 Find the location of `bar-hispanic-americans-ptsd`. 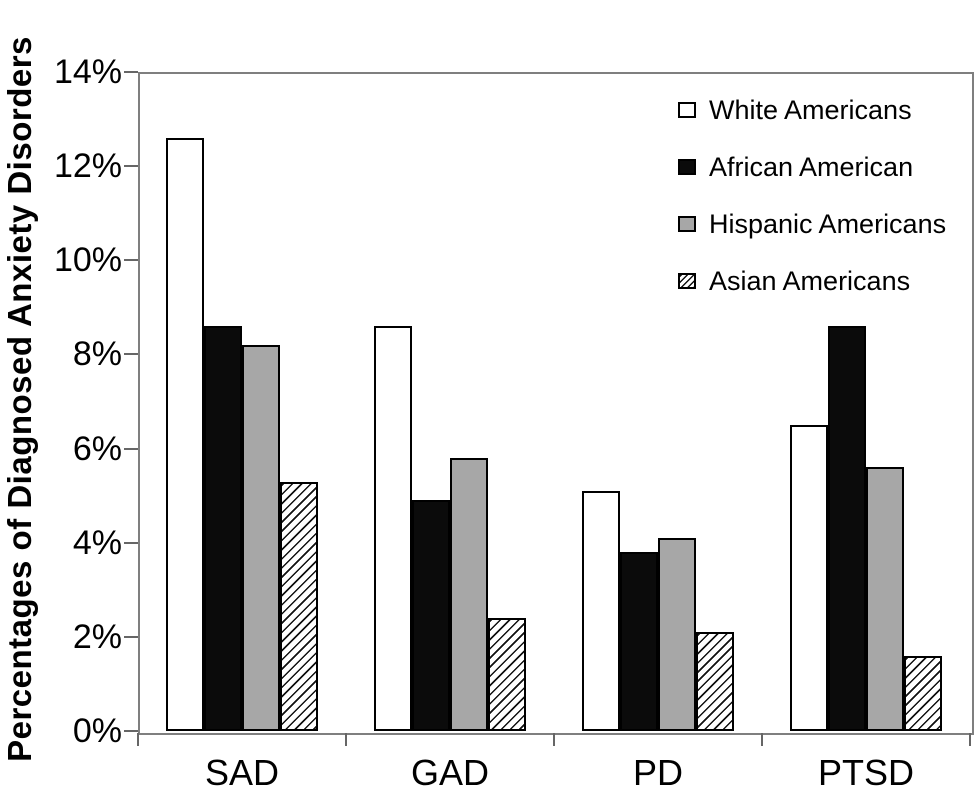

bar-hispanic-americans-ptsd is located at coordinates (885, 599).